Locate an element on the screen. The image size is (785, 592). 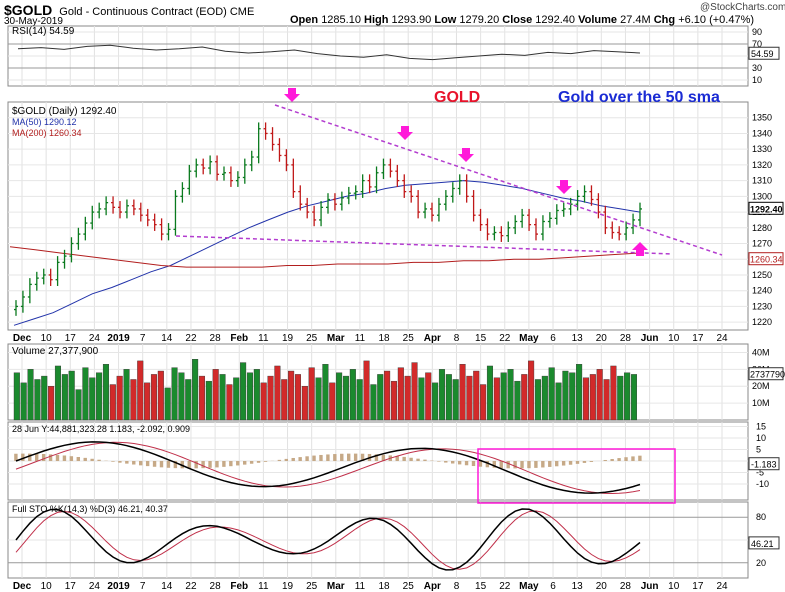
lower-trendline is located at coordinates (424, 245).